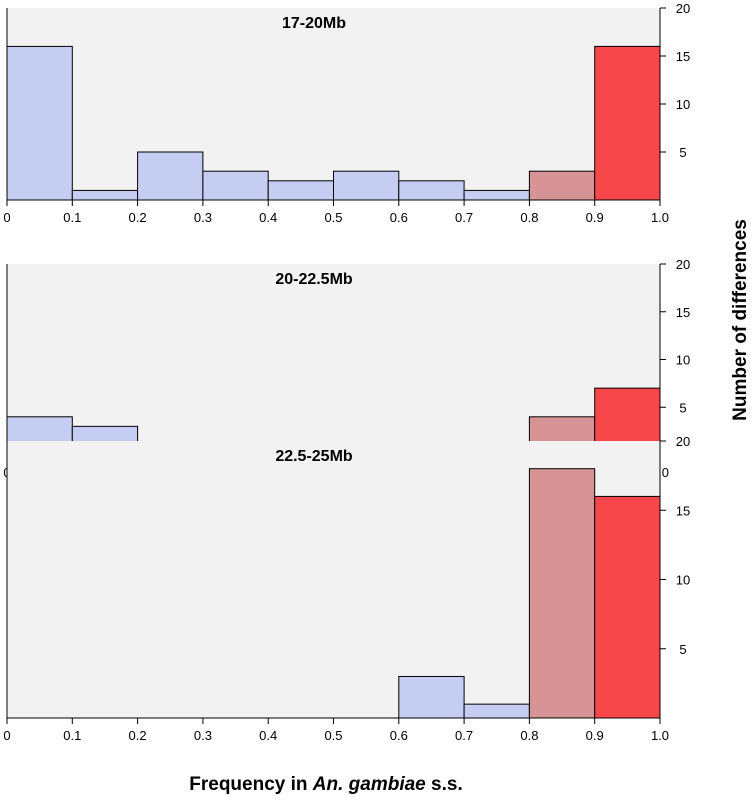 Image resolution: width=754 pixels, height=805 pixels. Describe the element at coordinates (314, 456) in the screenshot. I see `panel-title: 22.5-25Mb` at that location.